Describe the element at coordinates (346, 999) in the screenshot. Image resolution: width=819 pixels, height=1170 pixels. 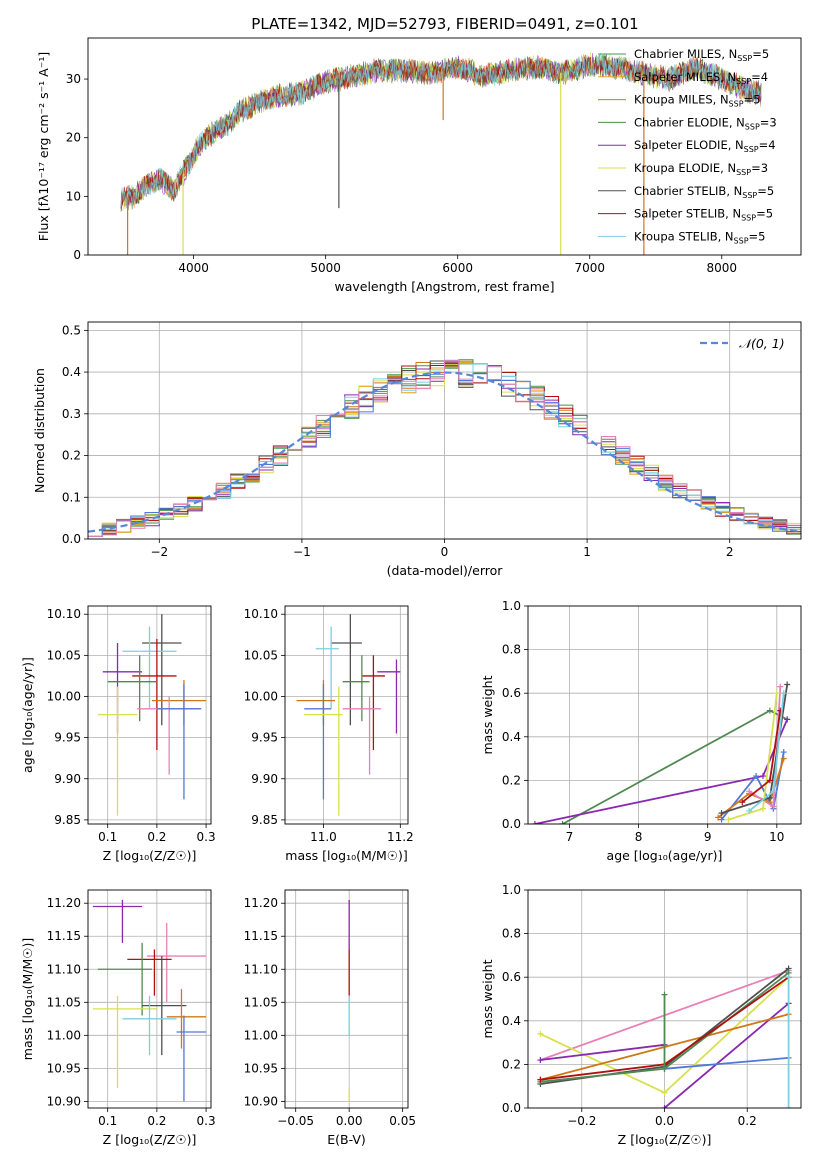
I see `mass_vs_ebv-frame` at that location.